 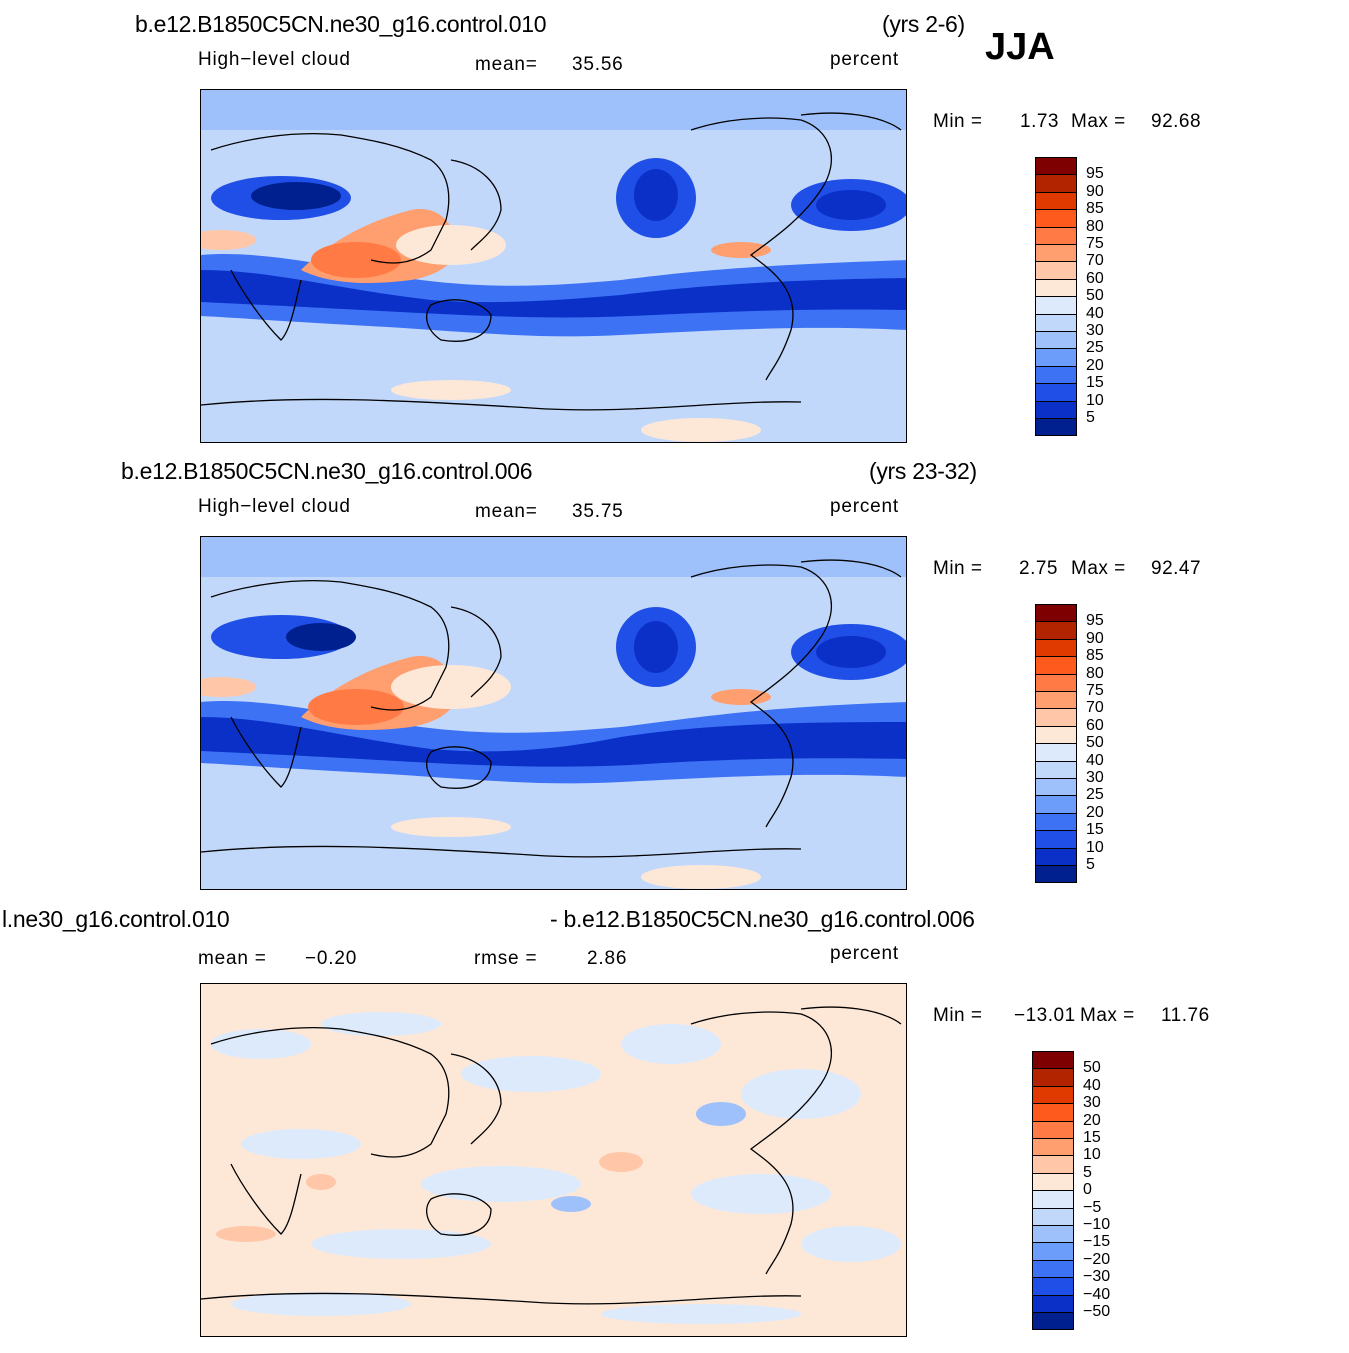 I want to click on colorbar-label: −5, so click(x=1092, y=1207).